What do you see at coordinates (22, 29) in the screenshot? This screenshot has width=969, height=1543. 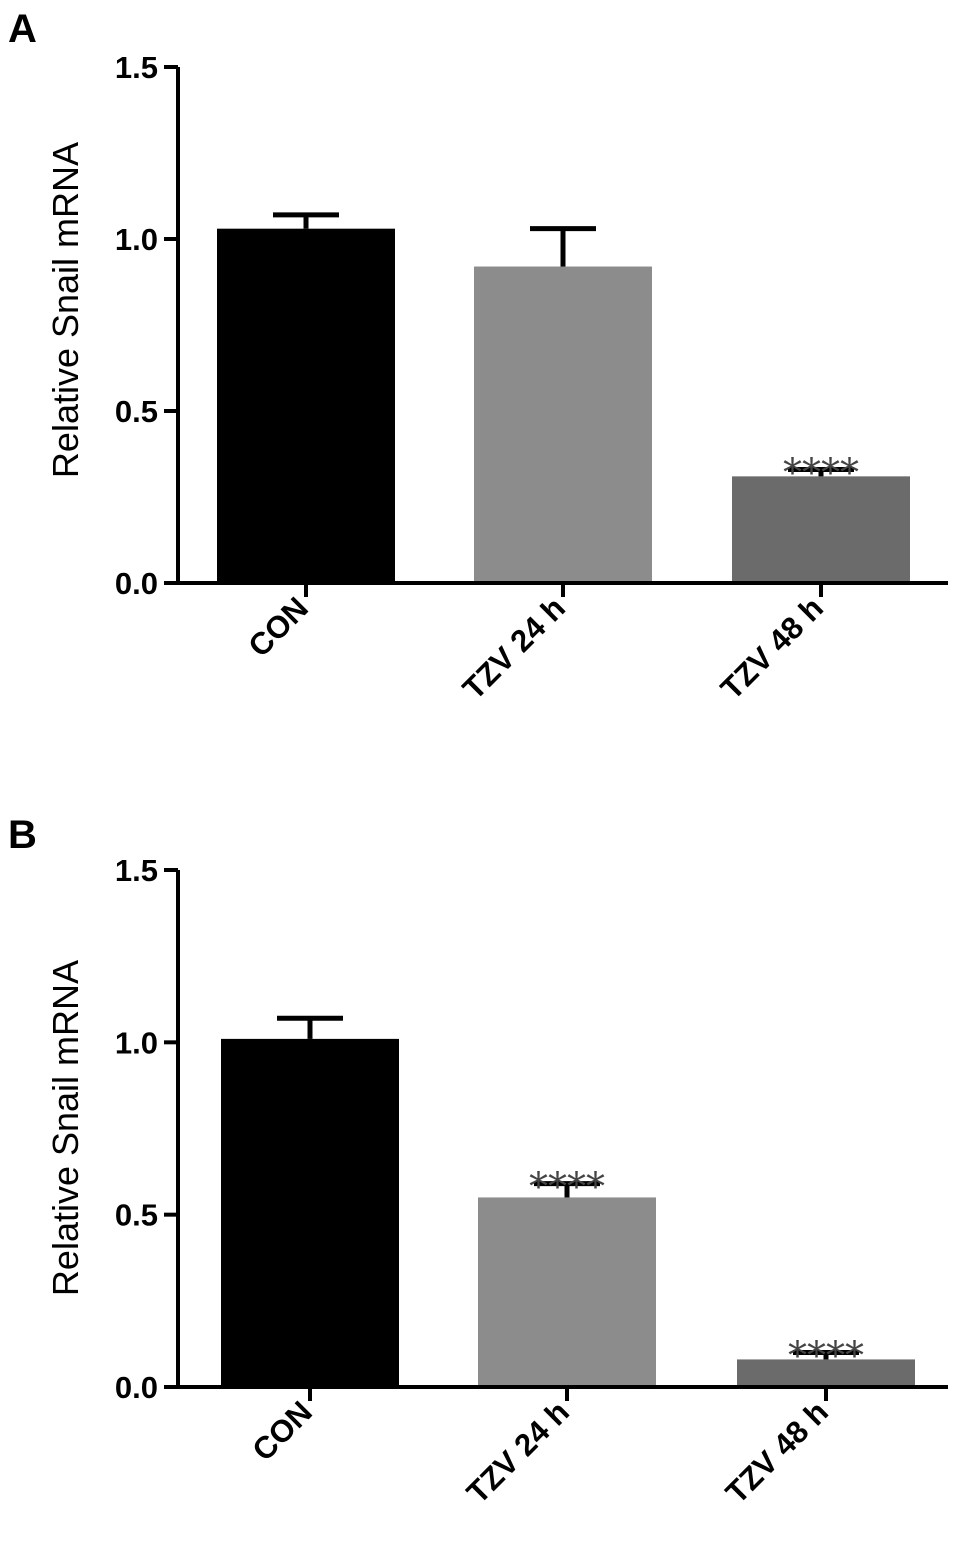 I see `panel-label-a: A` at bounding box center [22, 29].